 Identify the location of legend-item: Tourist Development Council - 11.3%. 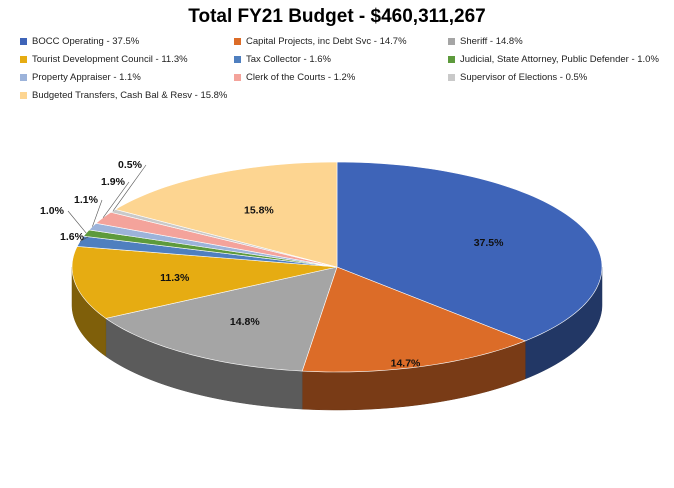
(104, 59).